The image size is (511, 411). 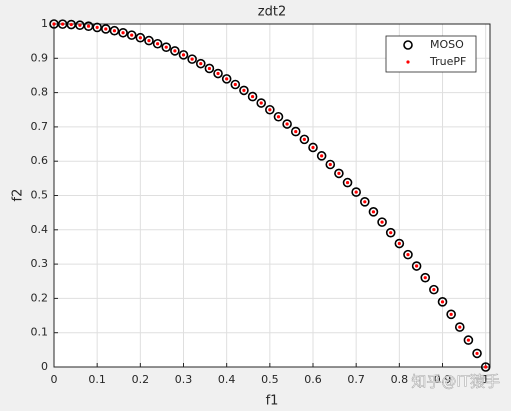 What do you see at coordinates (443, 379) in the screenshot?
I see `x-tick-label: 0.9` at bounding box center [443, 379].